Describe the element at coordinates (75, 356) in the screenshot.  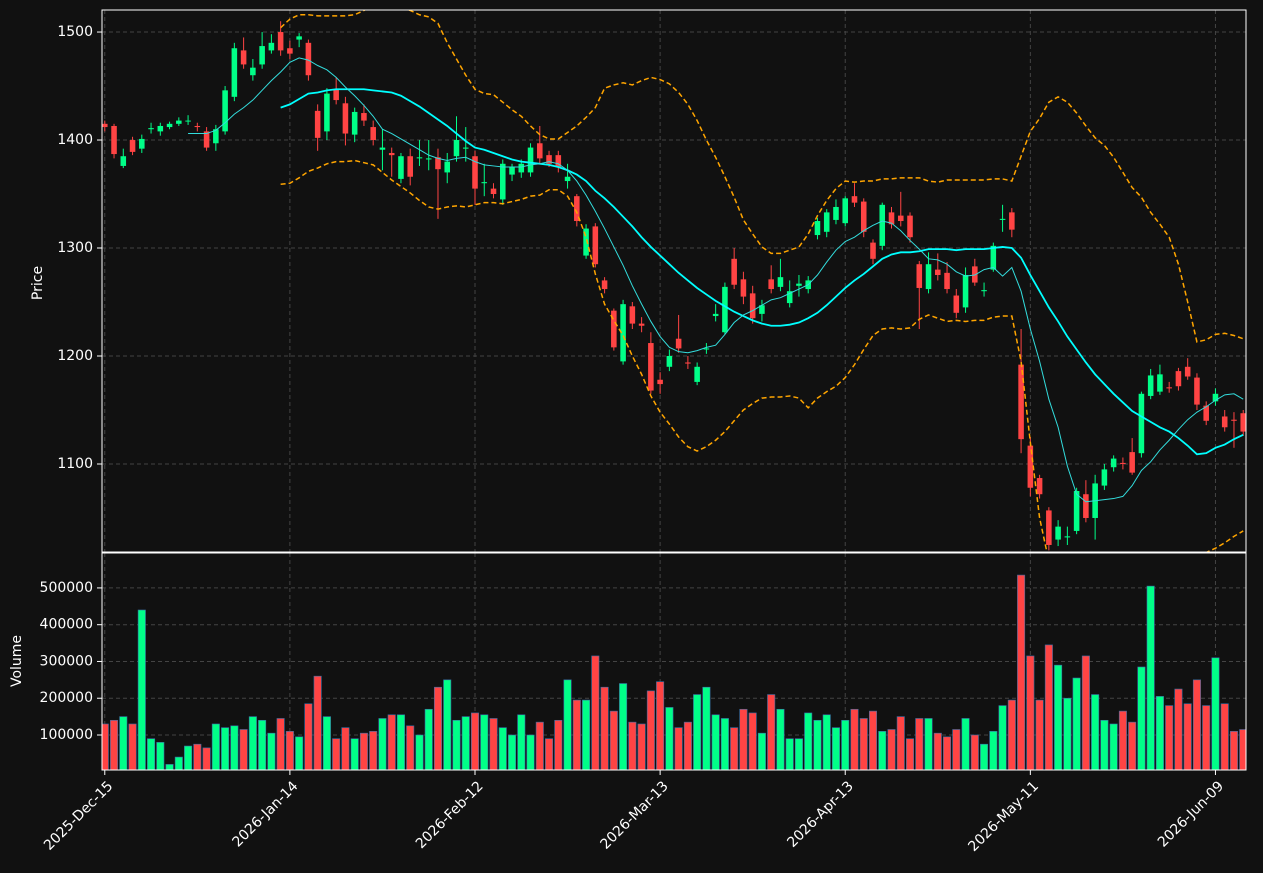
I see `y-tick-label: 1200` at that location.